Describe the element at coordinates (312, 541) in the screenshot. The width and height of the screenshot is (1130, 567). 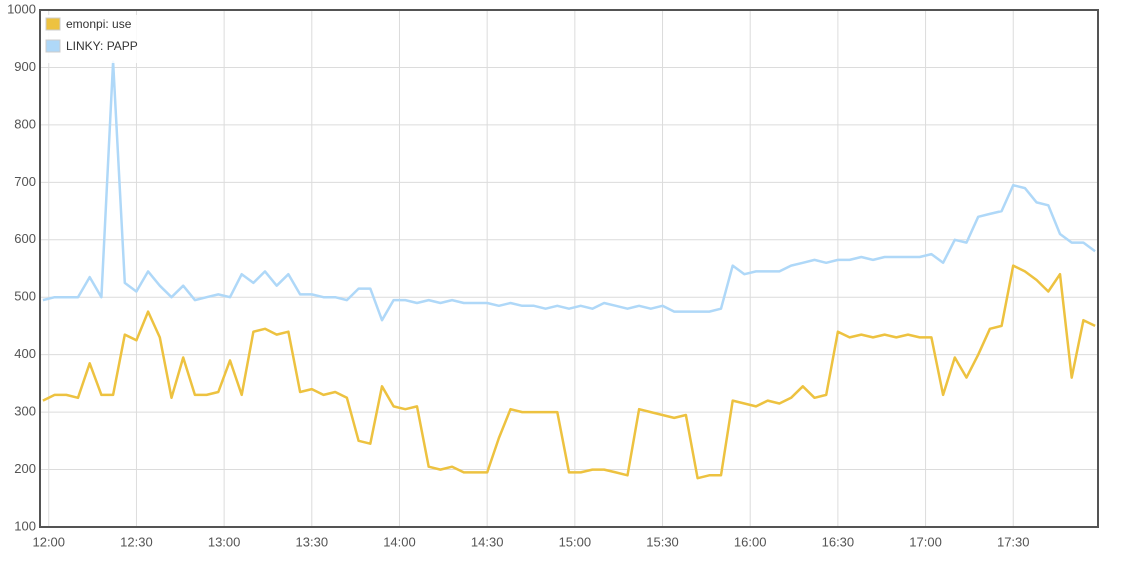
I see `x-tick-label: 13:30` at that location.